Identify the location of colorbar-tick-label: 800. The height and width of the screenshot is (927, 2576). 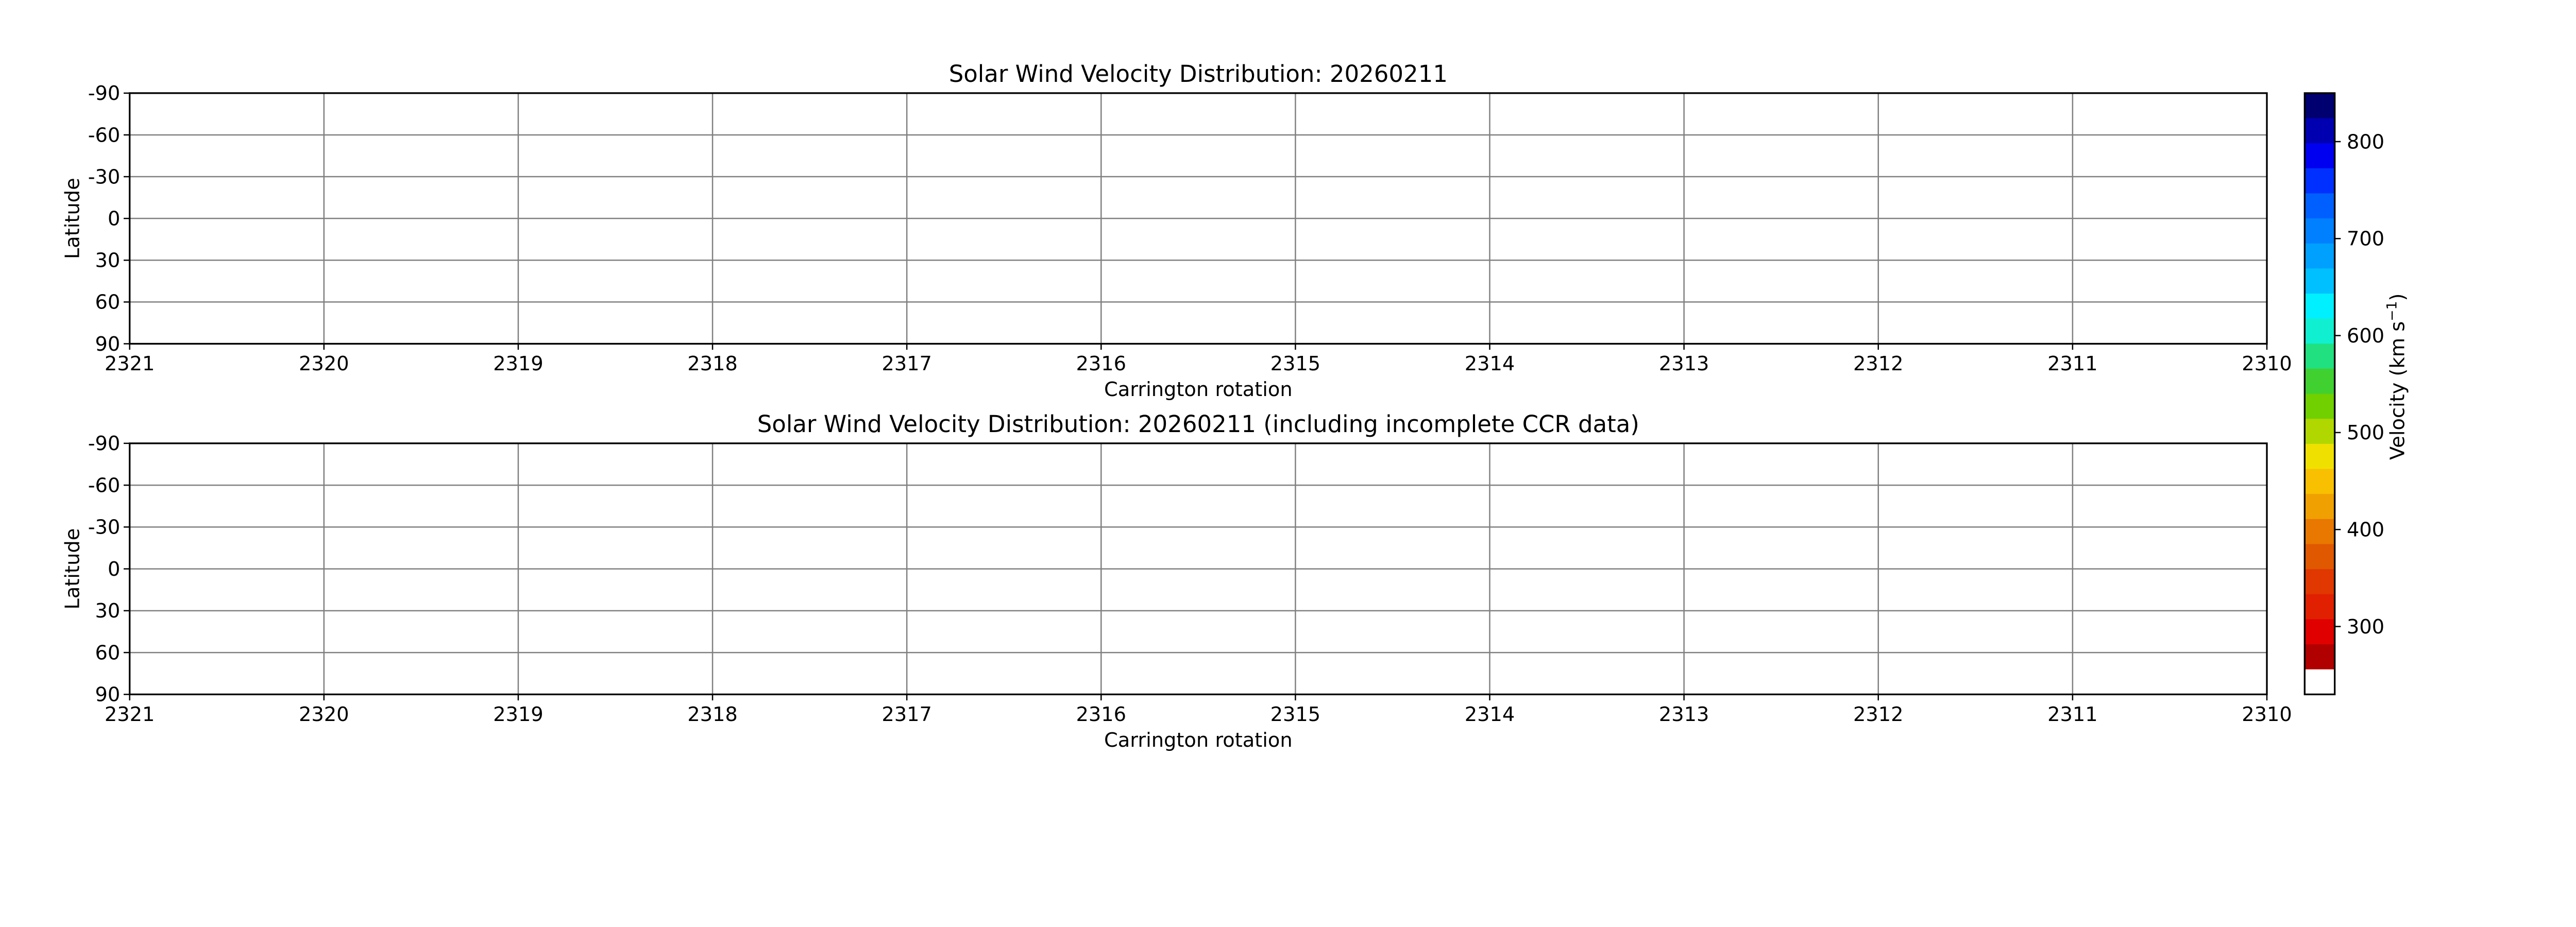
(2365, 141).